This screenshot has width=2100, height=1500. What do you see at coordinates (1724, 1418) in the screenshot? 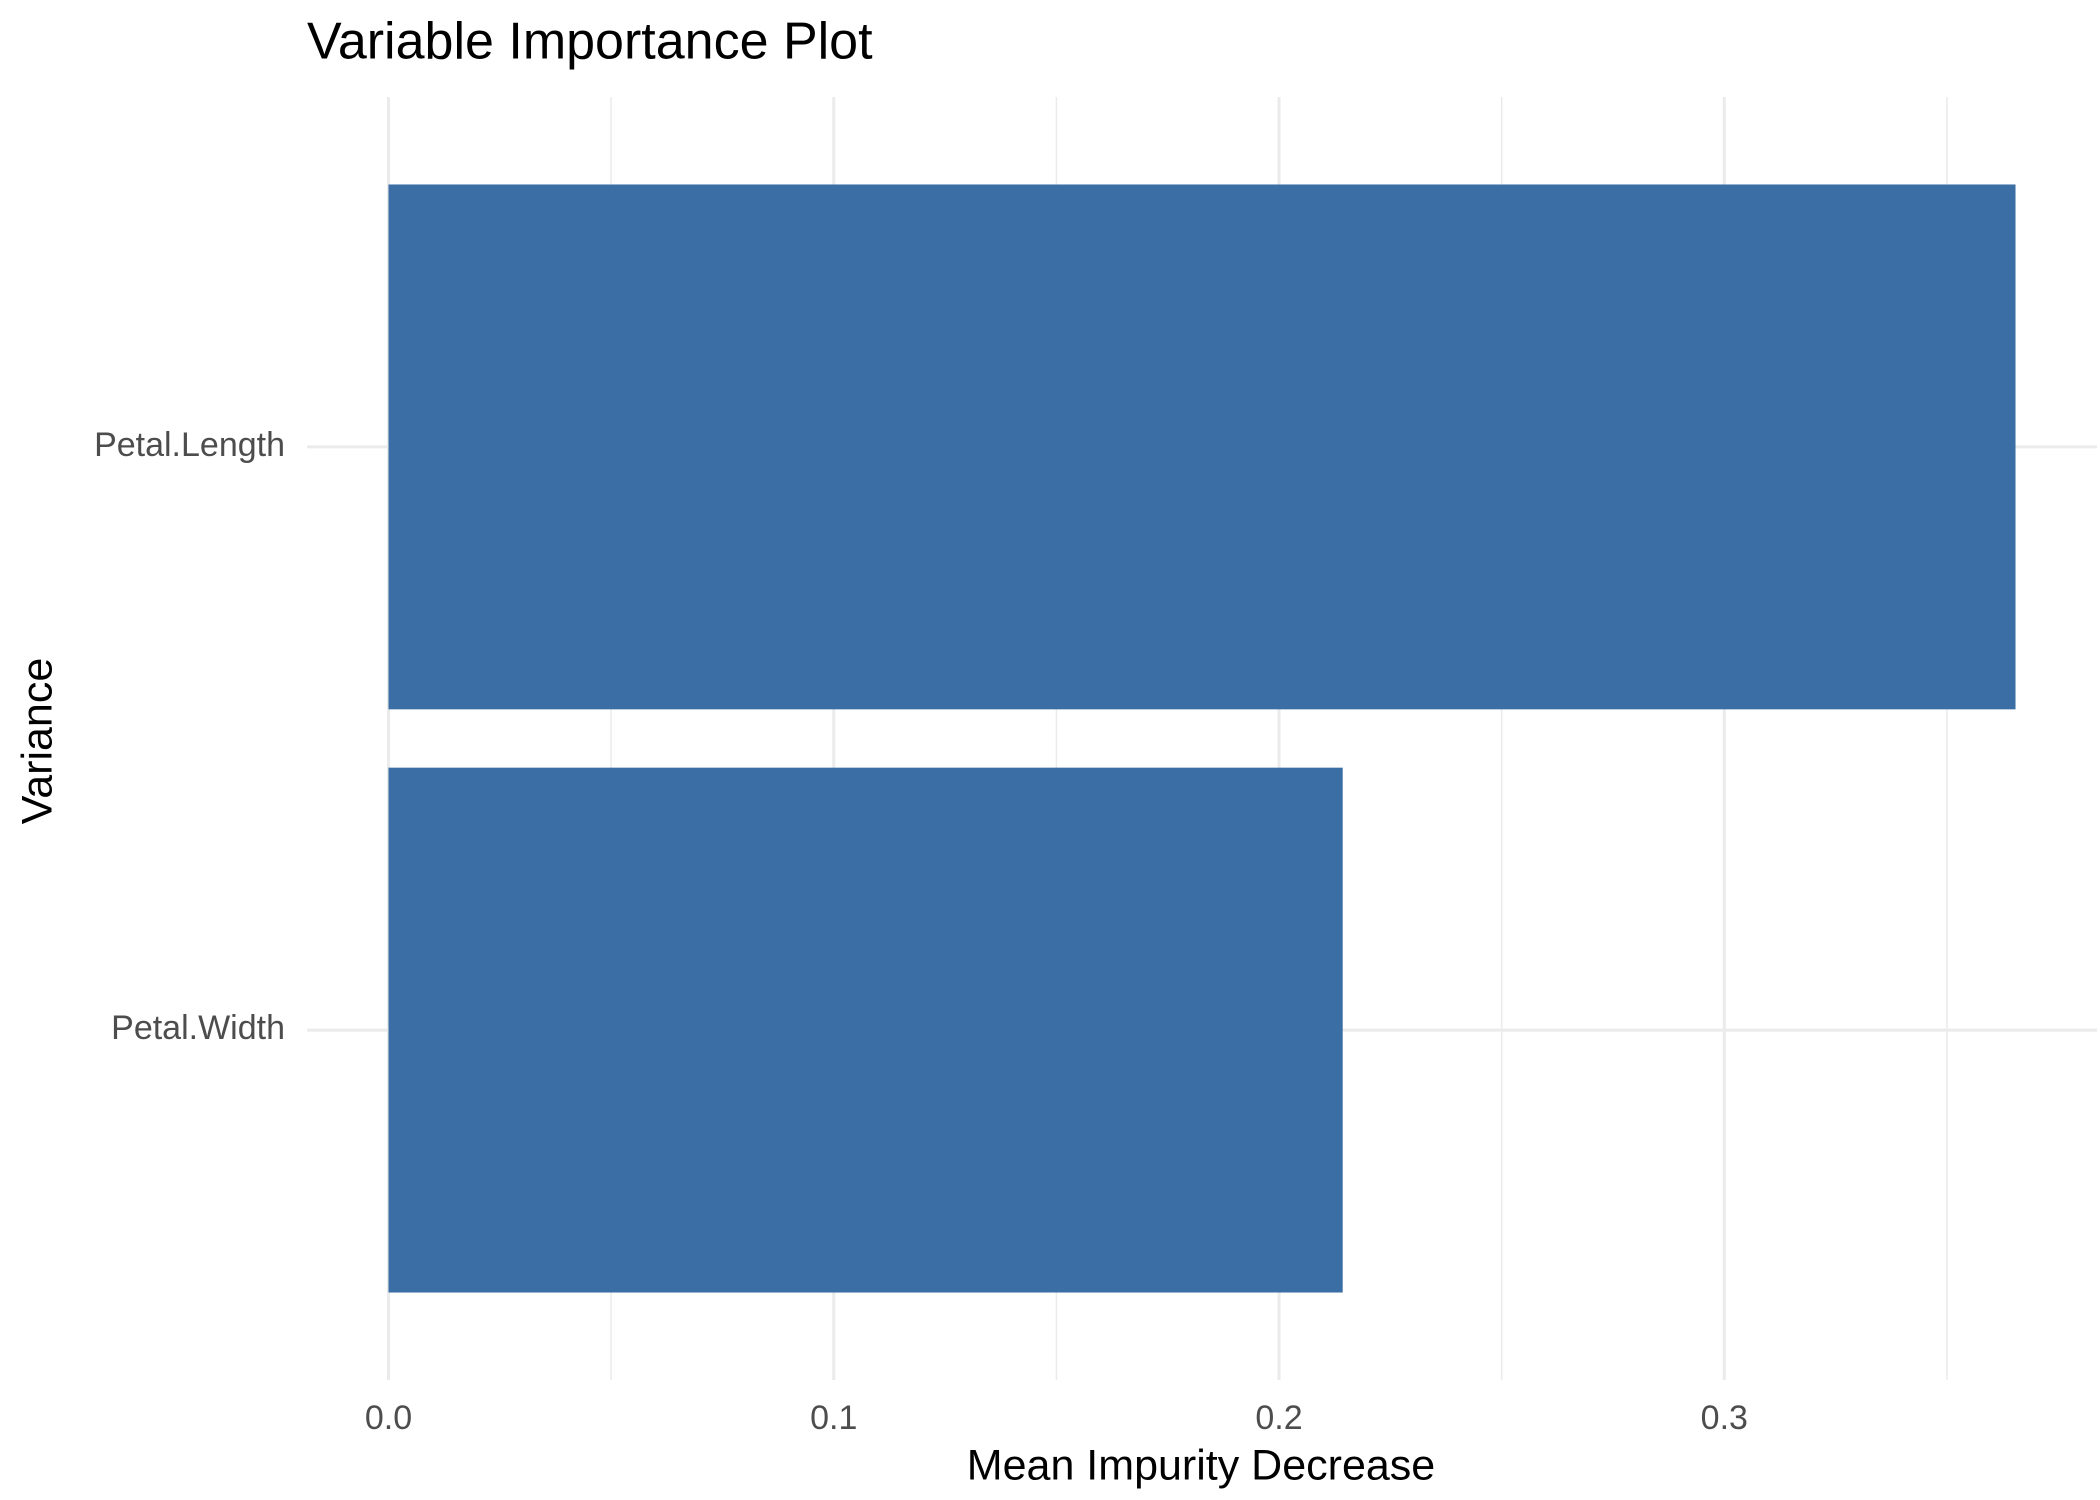
I see `x-tick-label: 0.3` at bounding box center [1724, 1418].